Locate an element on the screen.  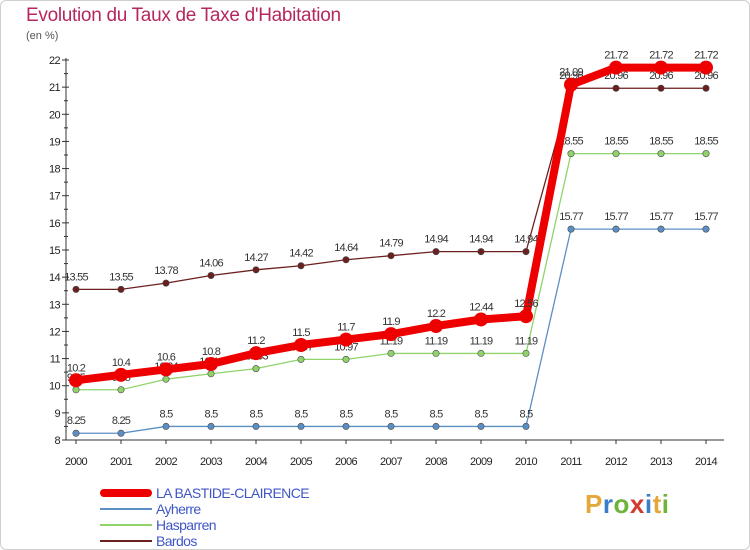
x-tick-label: 2007 is located at coordinates (391, 462).